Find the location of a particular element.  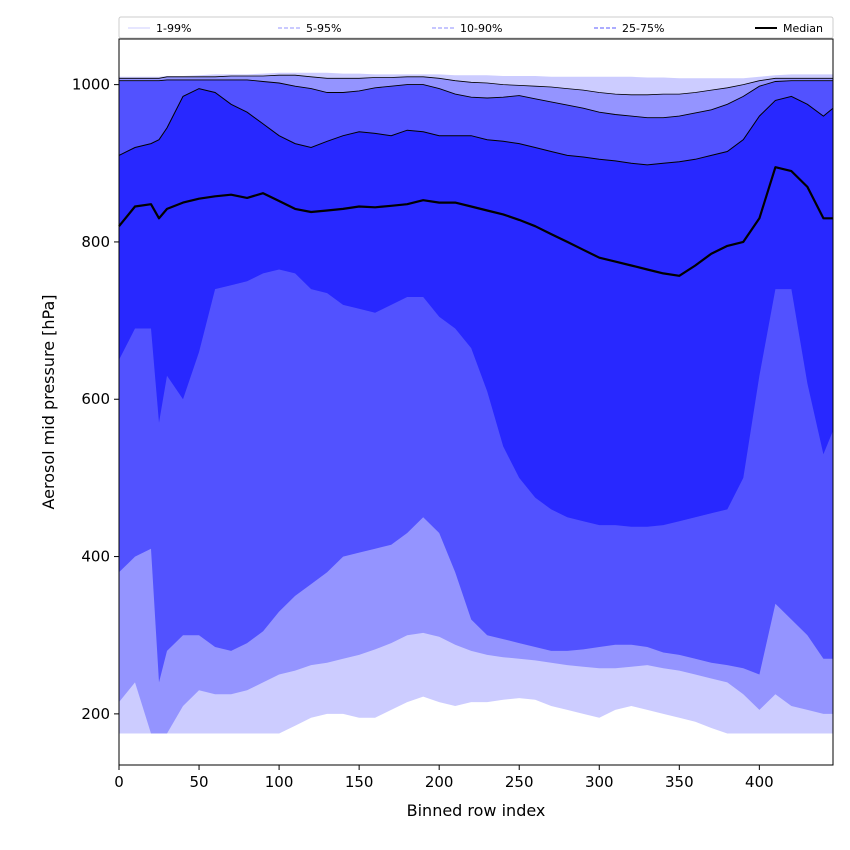

legend: 1-99% 5-95% 10-90% 25-75% Median is located at coordinates (476, 27).